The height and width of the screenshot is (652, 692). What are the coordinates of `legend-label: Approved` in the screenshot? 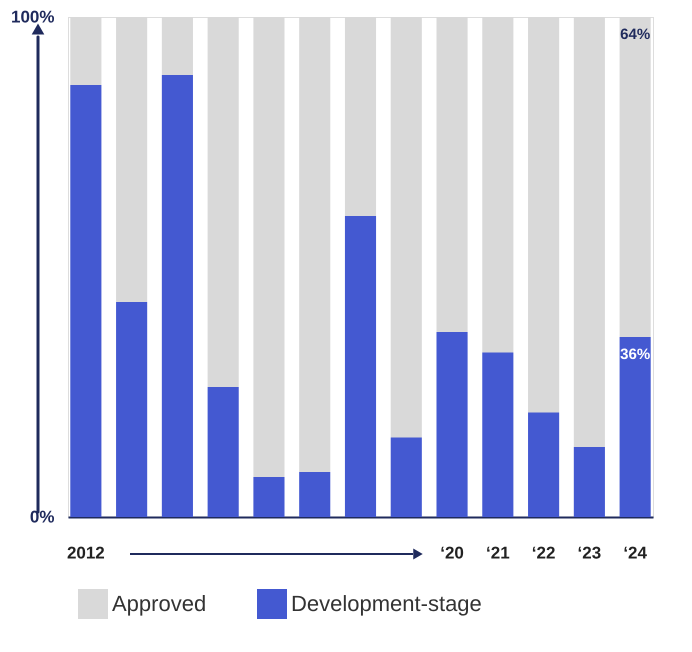 It's located at (159, 603).